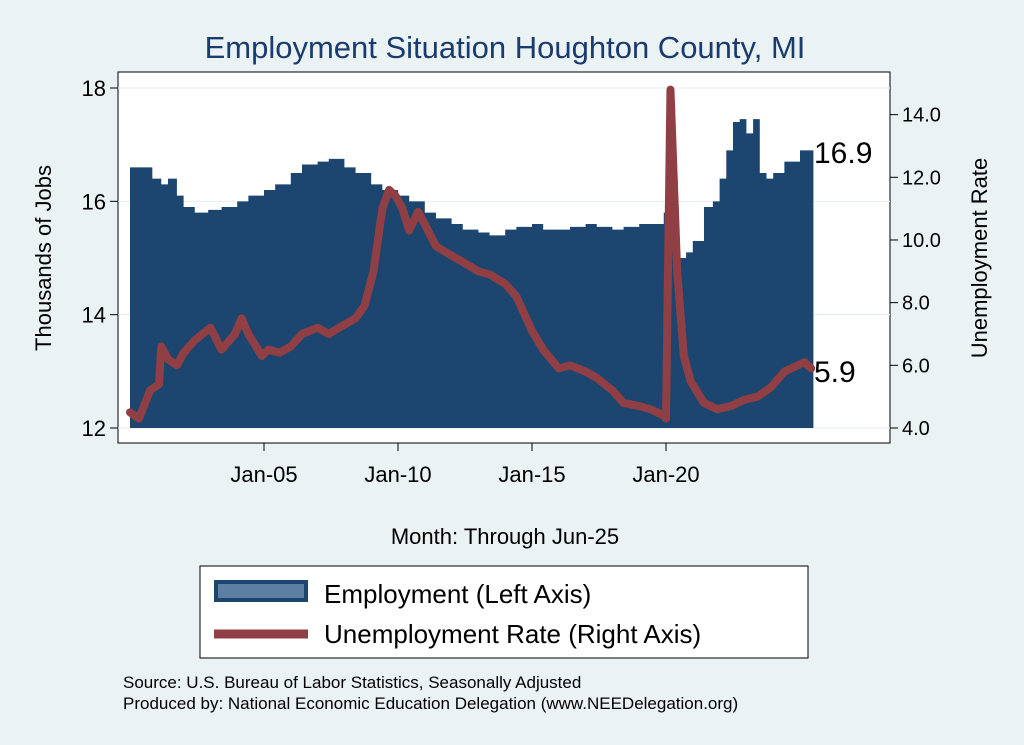  Describe the element at coordinates (979, 258) in the screenshot. I see `right-axis-label: Unemployment Rate` at that location.